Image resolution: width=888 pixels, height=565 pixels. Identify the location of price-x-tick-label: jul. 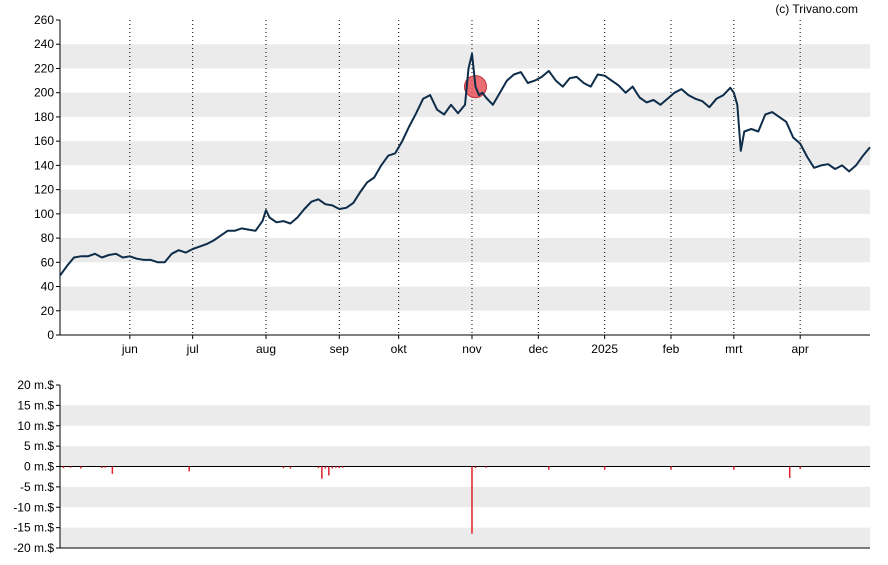
(192, 349).